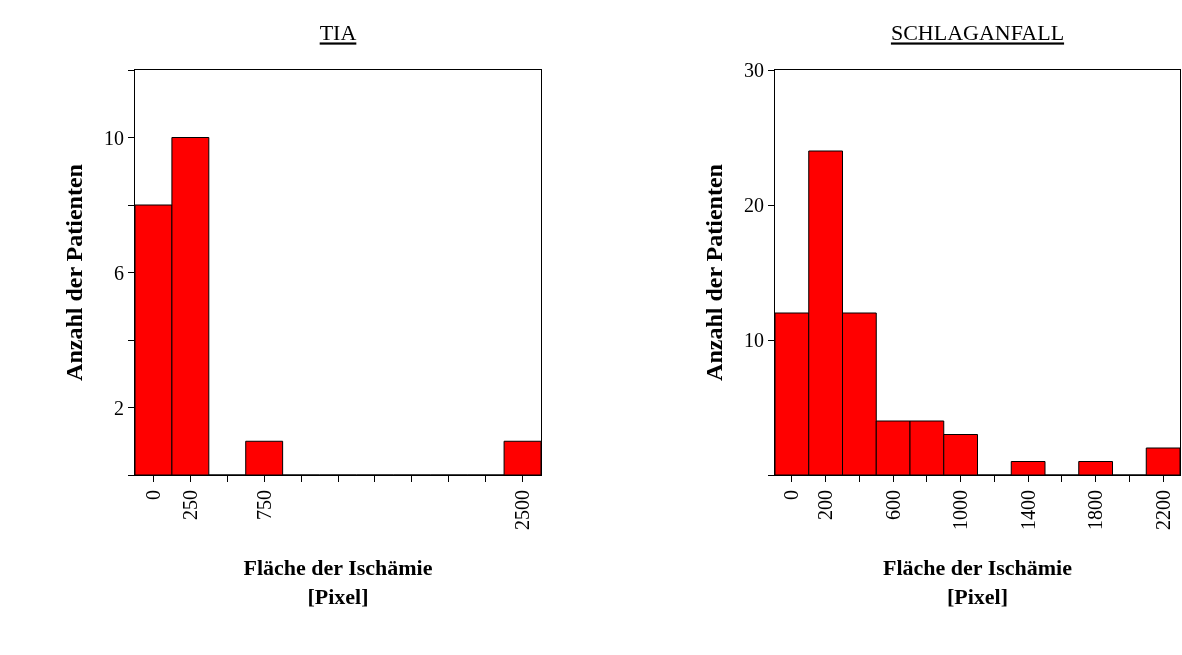 This screenshot has height=655, width=1182. Describe the element at coordinates (263, 505) in the screenshot. I see `x-tick-label: 750` at that location.